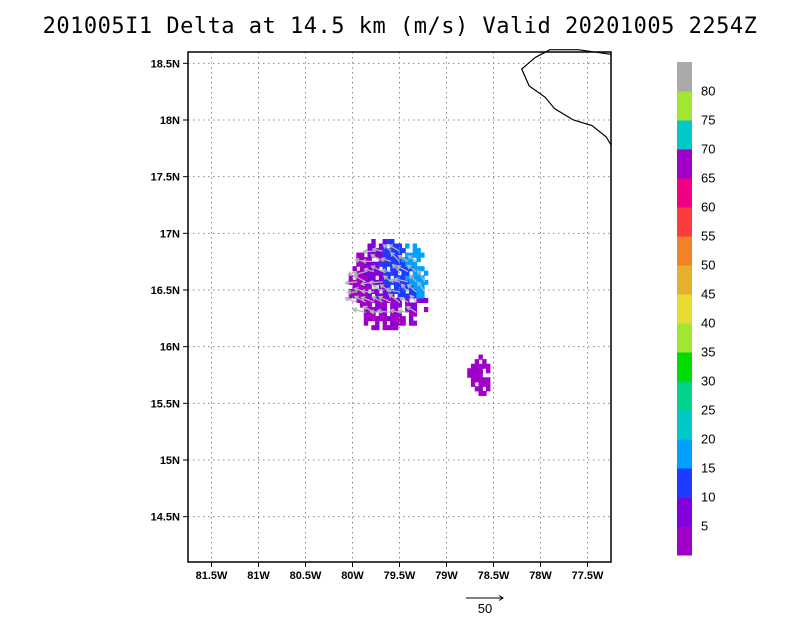 The height and width of the screenshot is (618, 800). I want to click on colorbar: 5 10 15 20 25 30 35 40 45 50 55 60 65 70 75 80, so click(696, 309).